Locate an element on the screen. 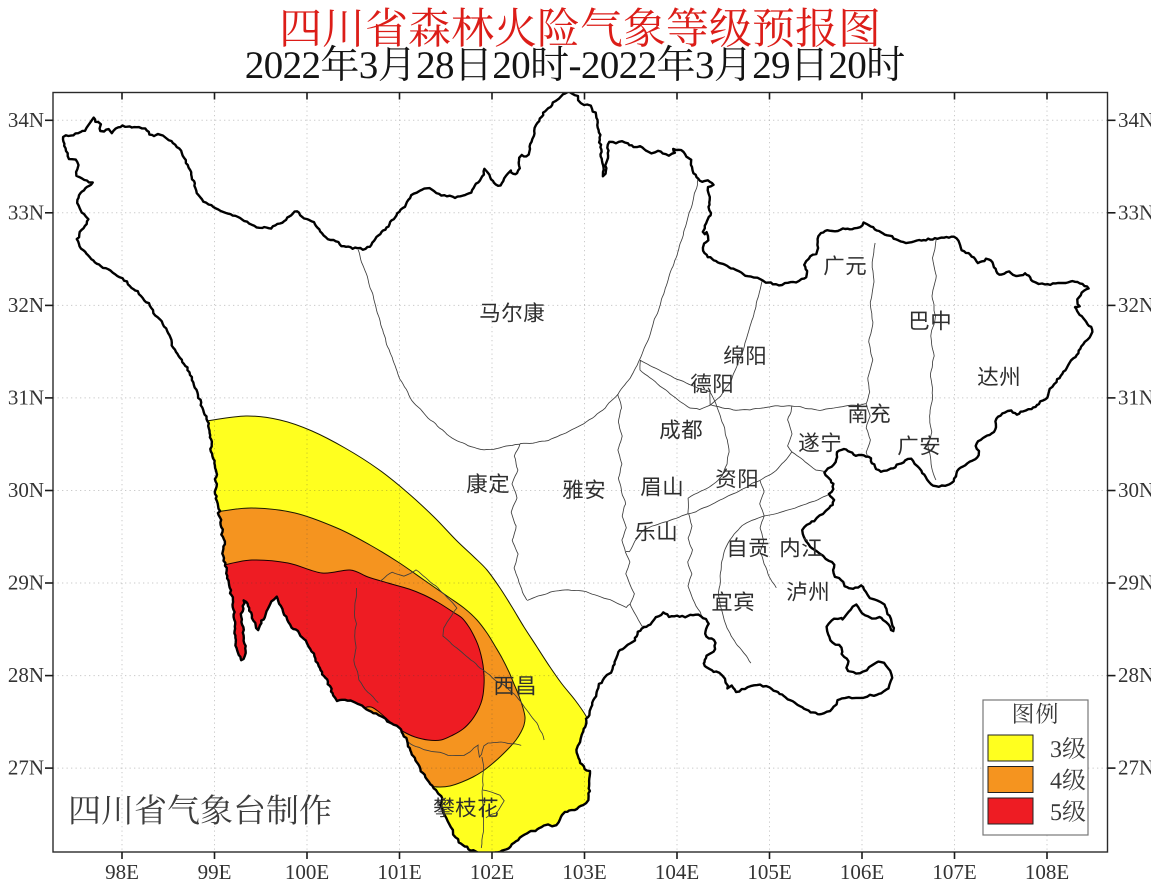  svg-text: 105E is located at coordinates (769, 872).